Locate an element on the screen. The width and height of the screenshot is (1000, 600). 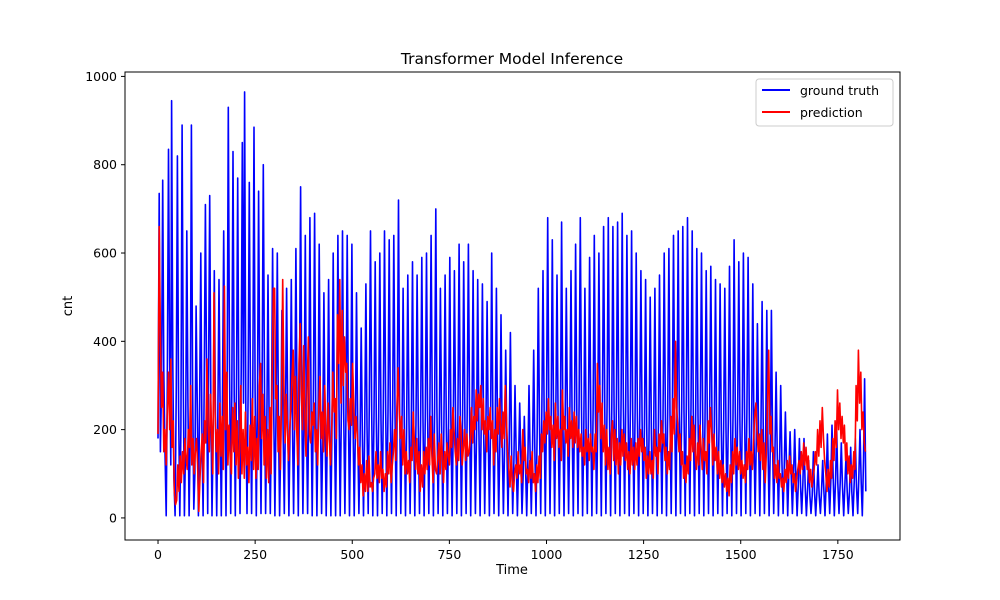
legend-box is located at coordinates (824, 102).